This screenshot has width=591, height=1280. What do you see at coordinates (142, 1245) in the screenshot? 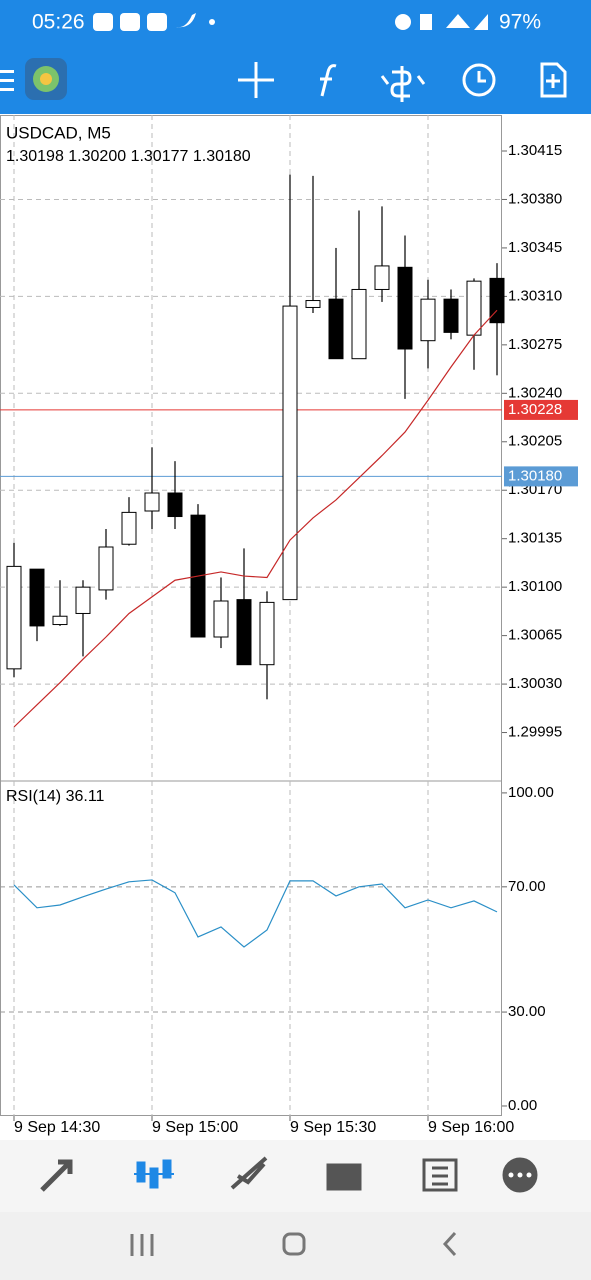
I see `recent-apps-button` at bounding box center [142, 1245].